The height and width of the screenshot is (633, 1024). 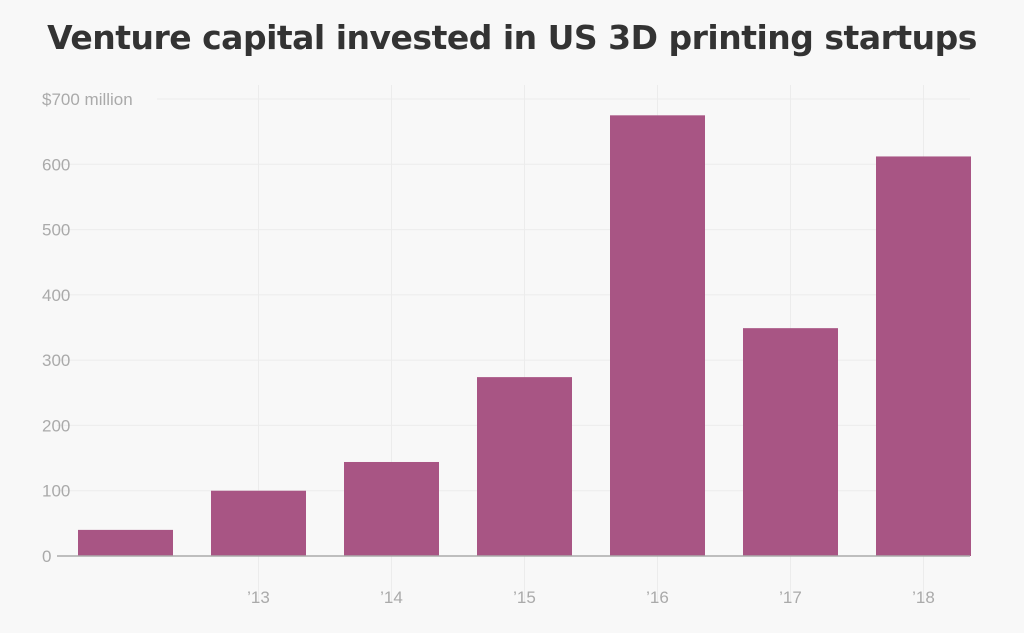 I want to click on y-tick-label: 600, so click(x=56, y=164).